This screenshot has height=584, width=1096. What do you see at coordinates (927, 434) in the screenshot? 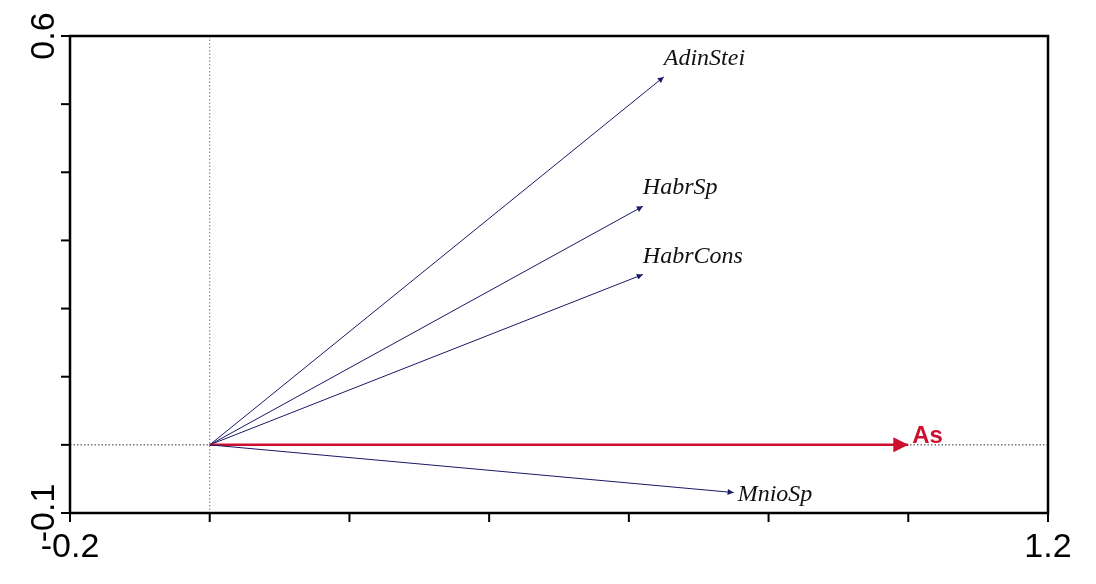
I see `series-label: As` at bounding box center [927, 434].